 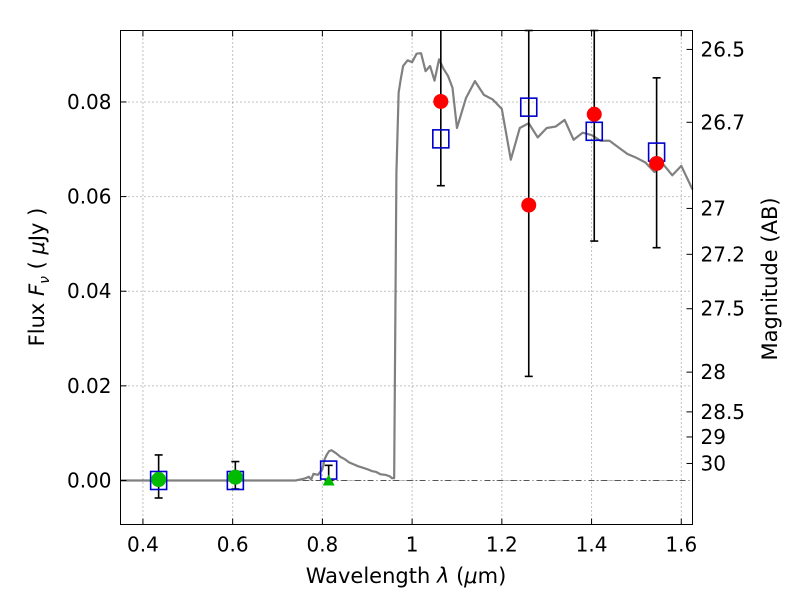 What do you see at coordinates (89, 291) in the screenshot?
I see `y-tick-label: 0.04` at bounding box center [89, 291].